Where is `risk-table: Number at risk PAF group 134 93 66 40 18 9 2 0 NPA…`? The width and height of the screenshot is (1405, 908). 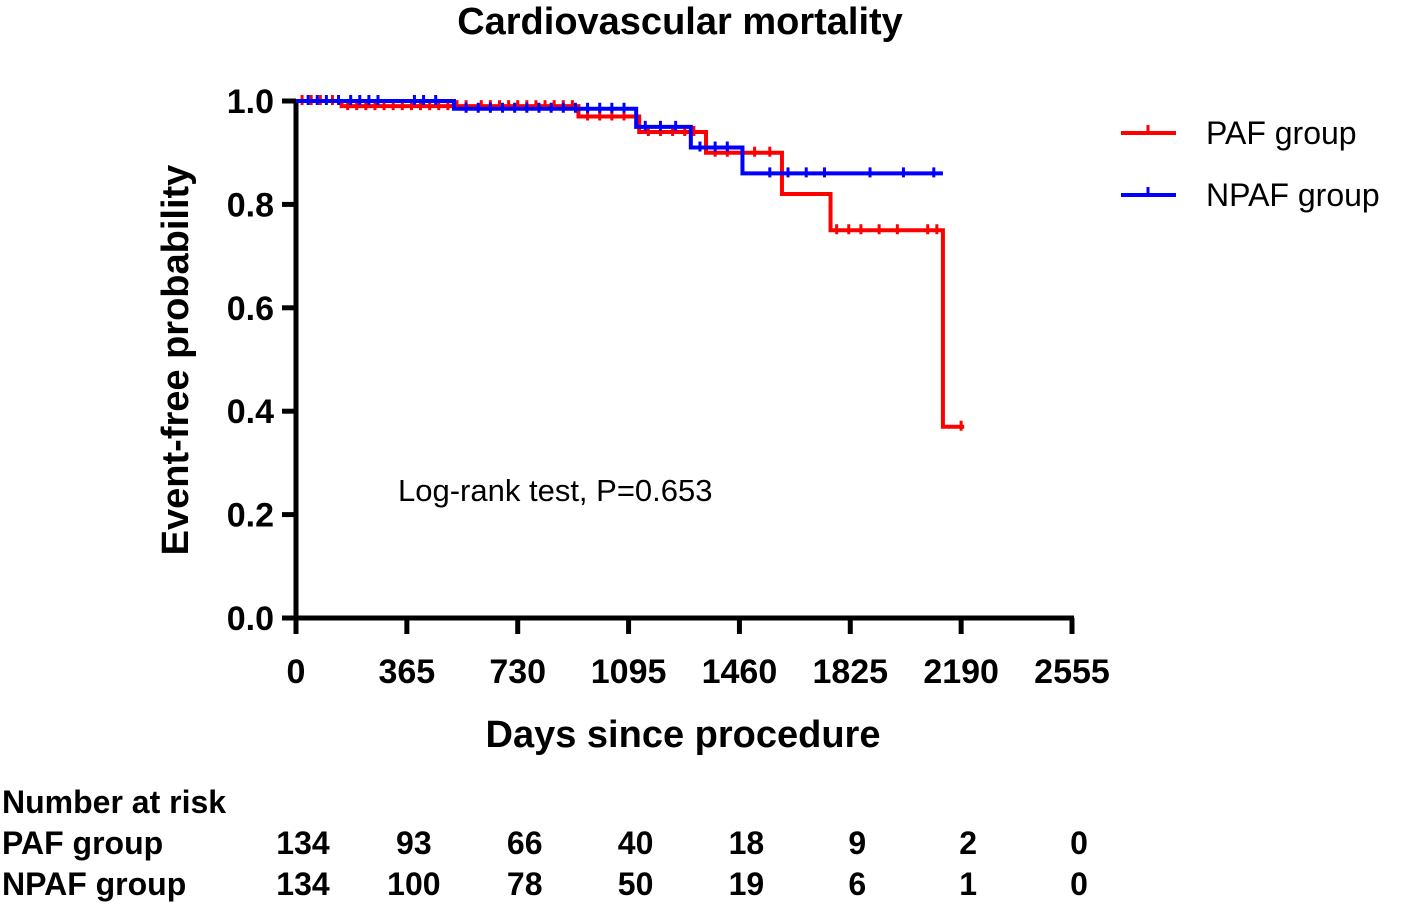 risk-table: Number at risk PAF group 134 93 66 40 18 9 2 0 NPA… is located at coordinates (545, 843).